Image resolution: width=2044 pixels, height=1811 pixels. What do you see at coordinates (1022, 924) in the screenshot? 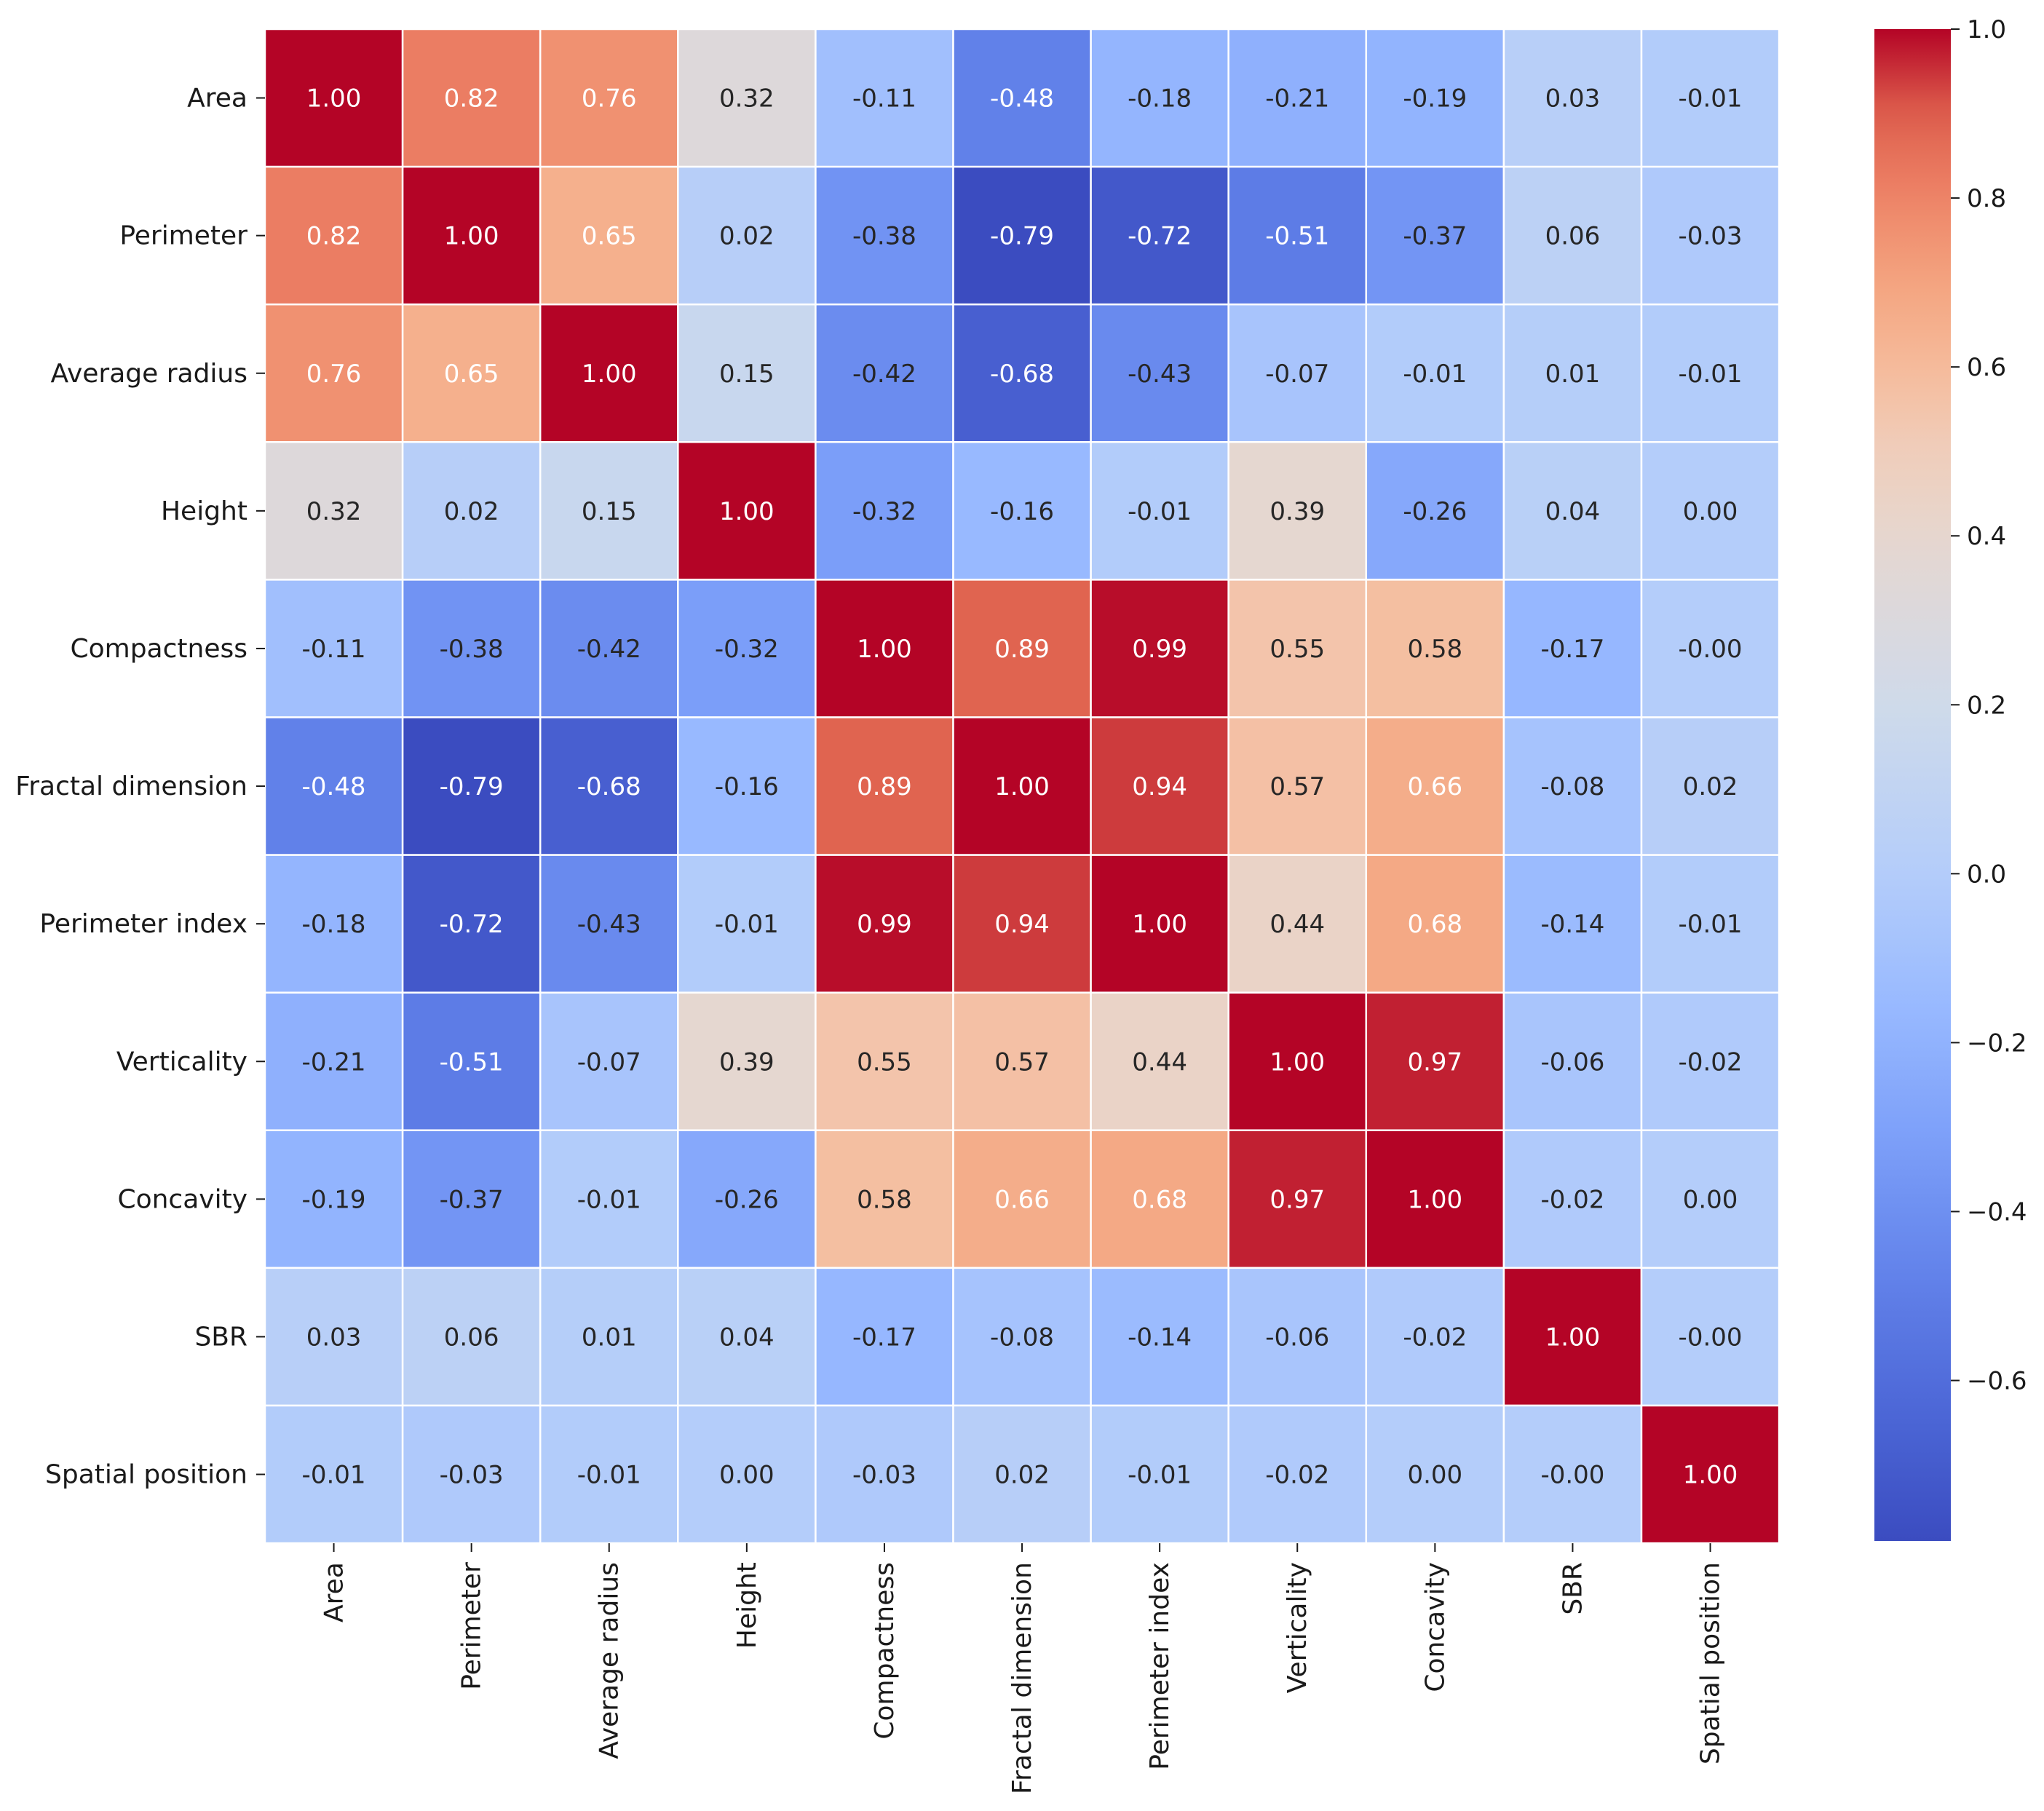
I see `cell-value-label: 0.94` at bounding box center [1022, 924].